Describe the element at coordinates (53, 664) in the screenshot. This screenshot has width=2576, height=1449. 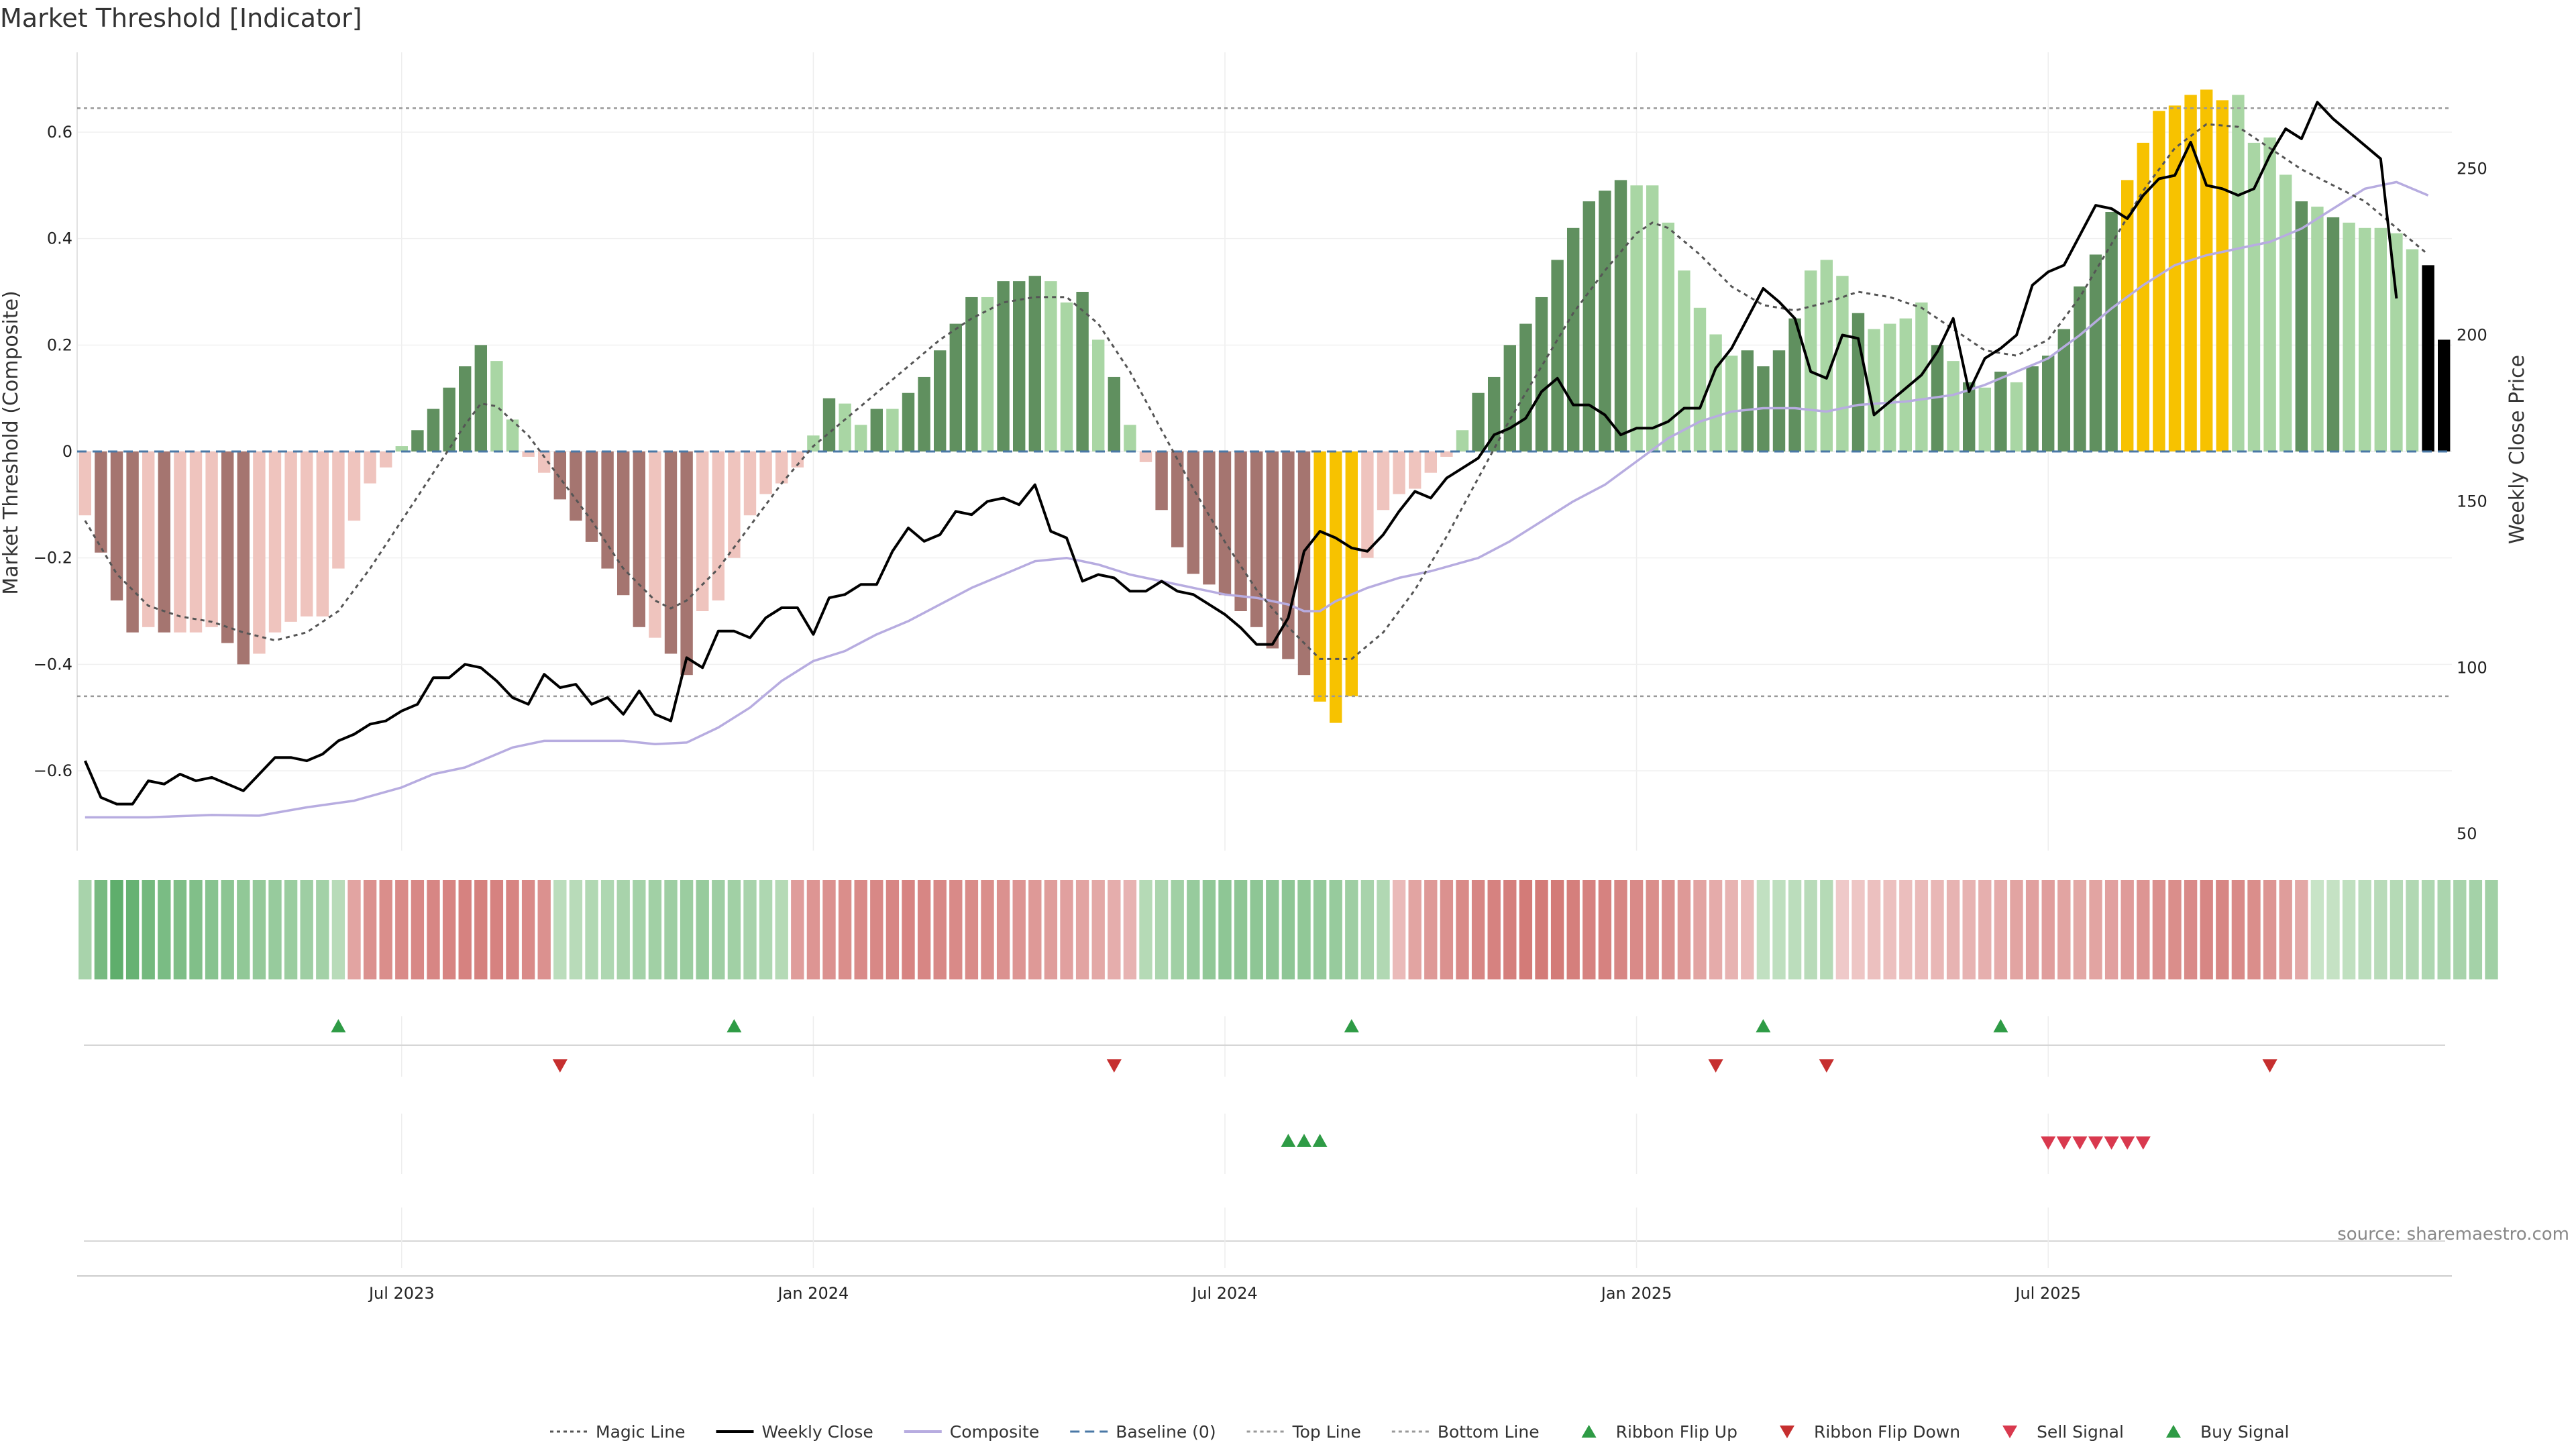
I see `y-tick-label-left: −0.4` at that location.